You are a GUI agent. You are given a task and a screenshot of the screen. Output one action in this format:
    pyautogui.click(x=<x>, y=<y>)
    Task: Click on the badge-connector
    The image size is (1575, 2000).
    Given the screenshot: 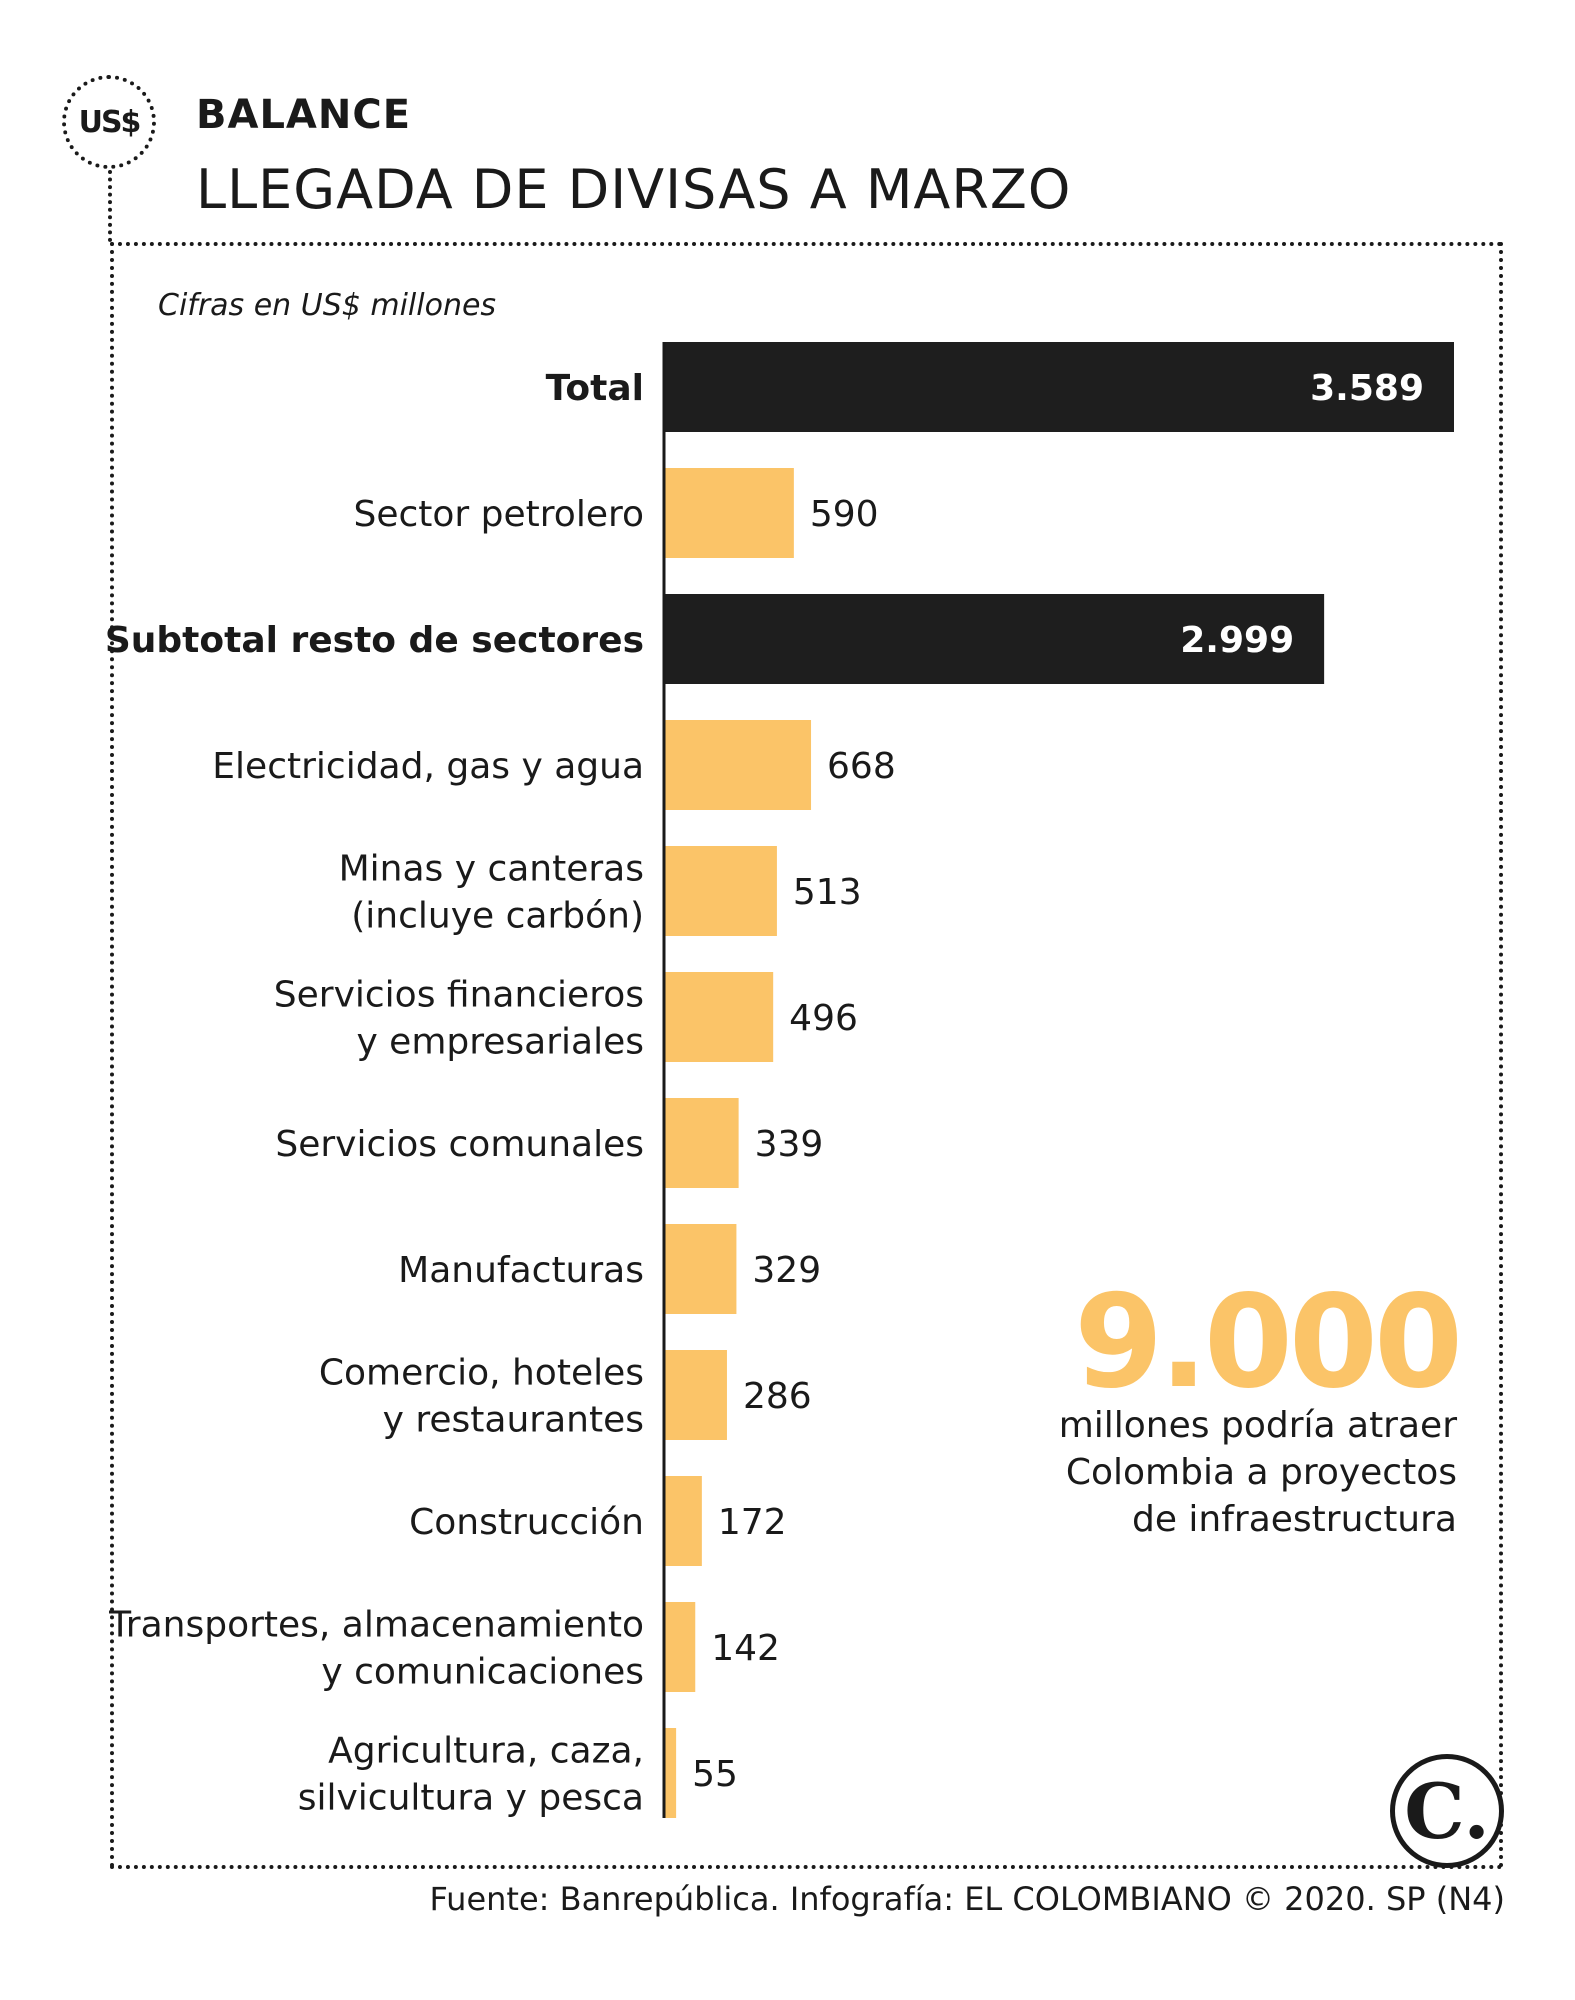 What is the action you would take?
    pyautogui.click(x=110, y=206)
    